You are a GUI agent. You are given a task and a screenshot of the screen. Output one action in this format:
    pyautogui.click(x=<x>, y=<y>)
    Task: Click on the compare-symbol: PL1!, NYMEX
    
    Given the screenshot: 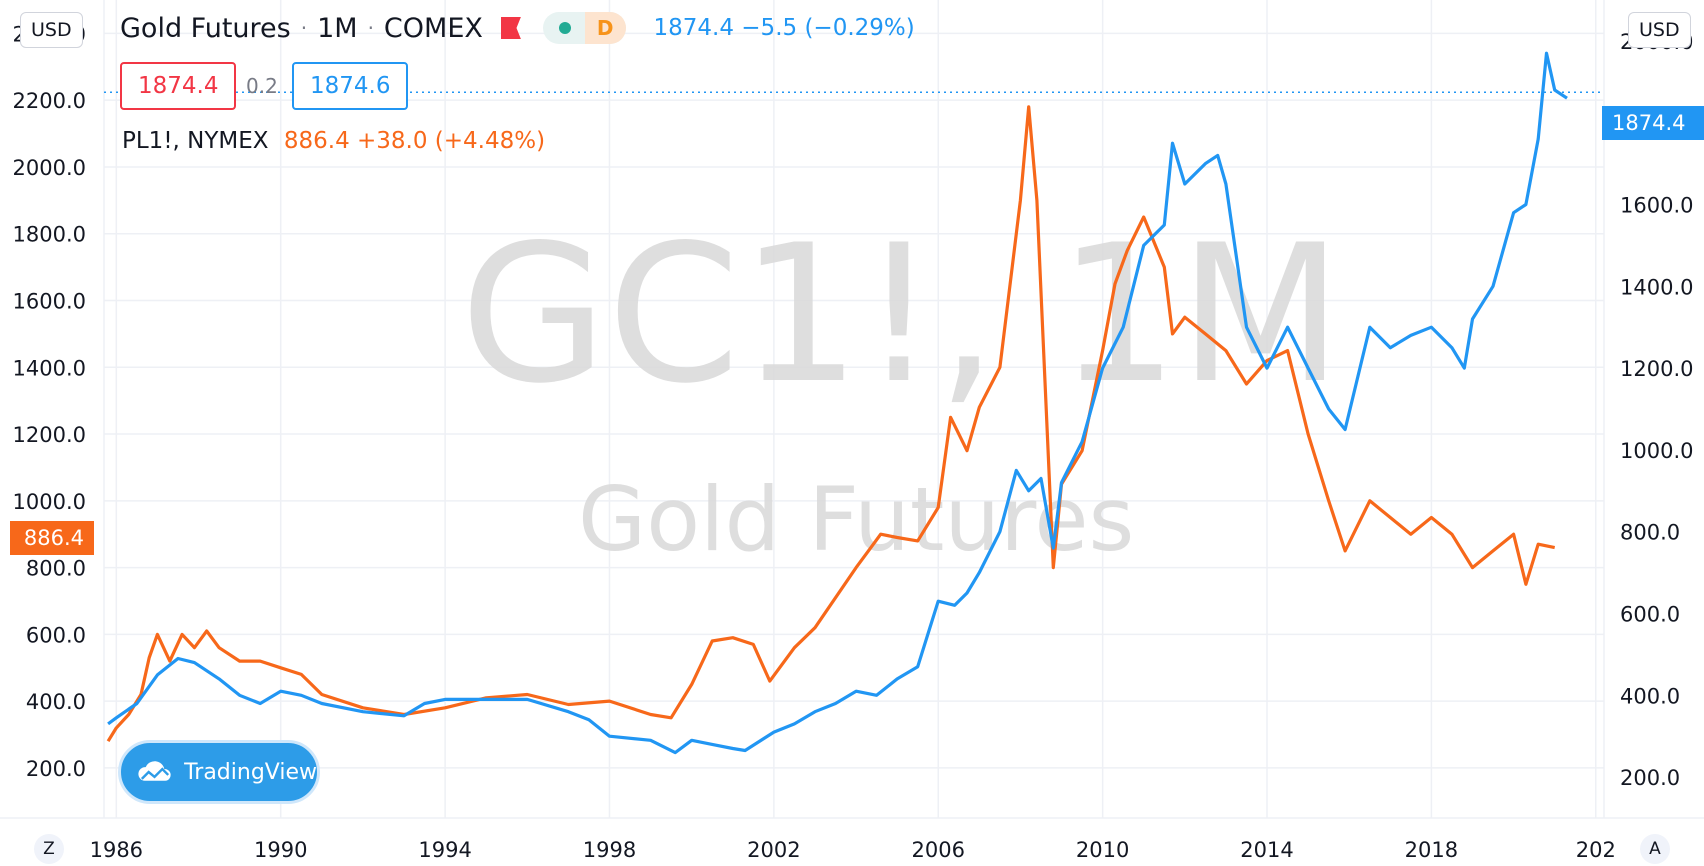 What is the action you would take?
    pyautogui.click(x=195, y=141)
    